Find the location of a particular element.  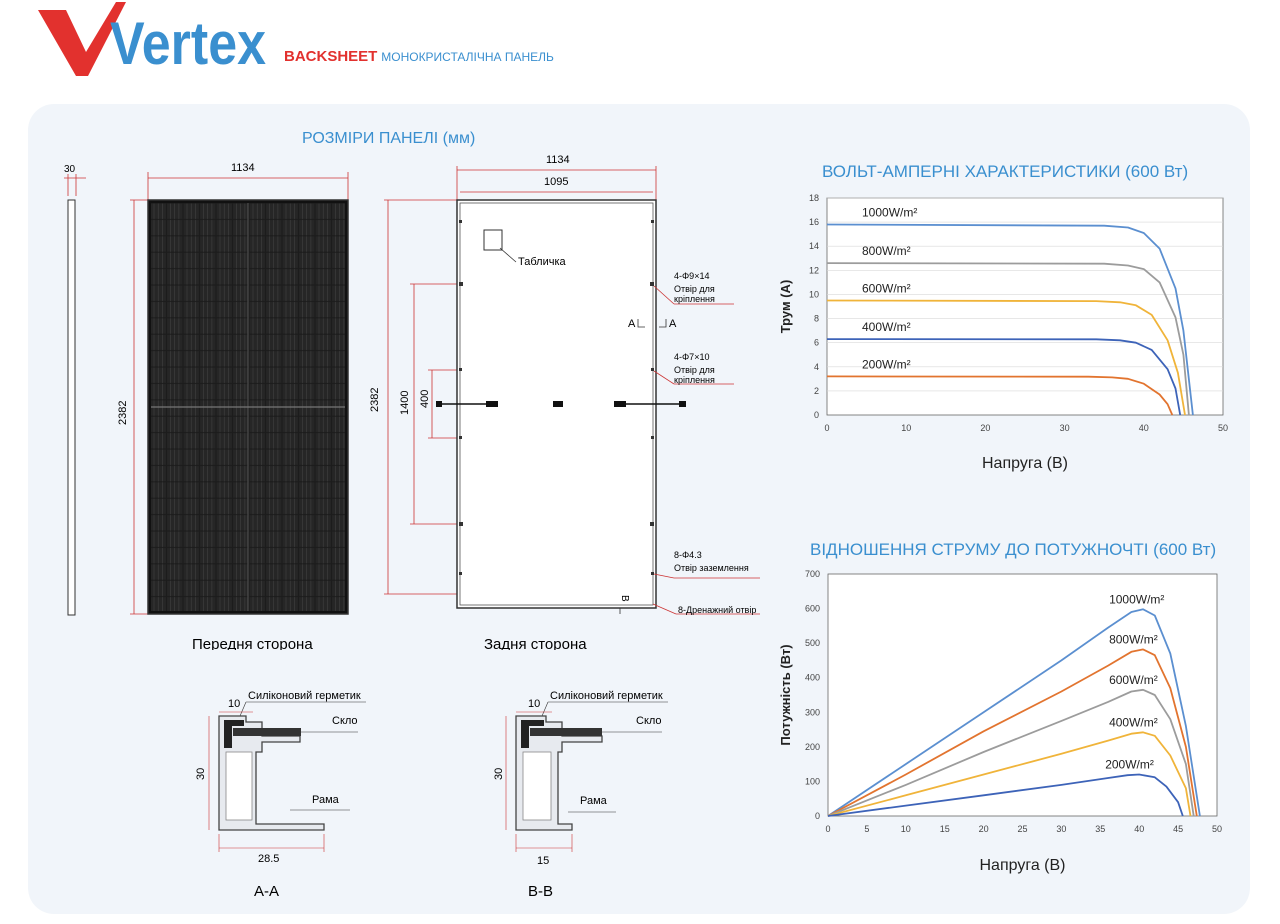

iv-chart-title: ВОЛЬТ-АМПЕРНІ ХАРАКТЕРИСТИКИ (600 Вт) is located at coordinates (1005, 171).